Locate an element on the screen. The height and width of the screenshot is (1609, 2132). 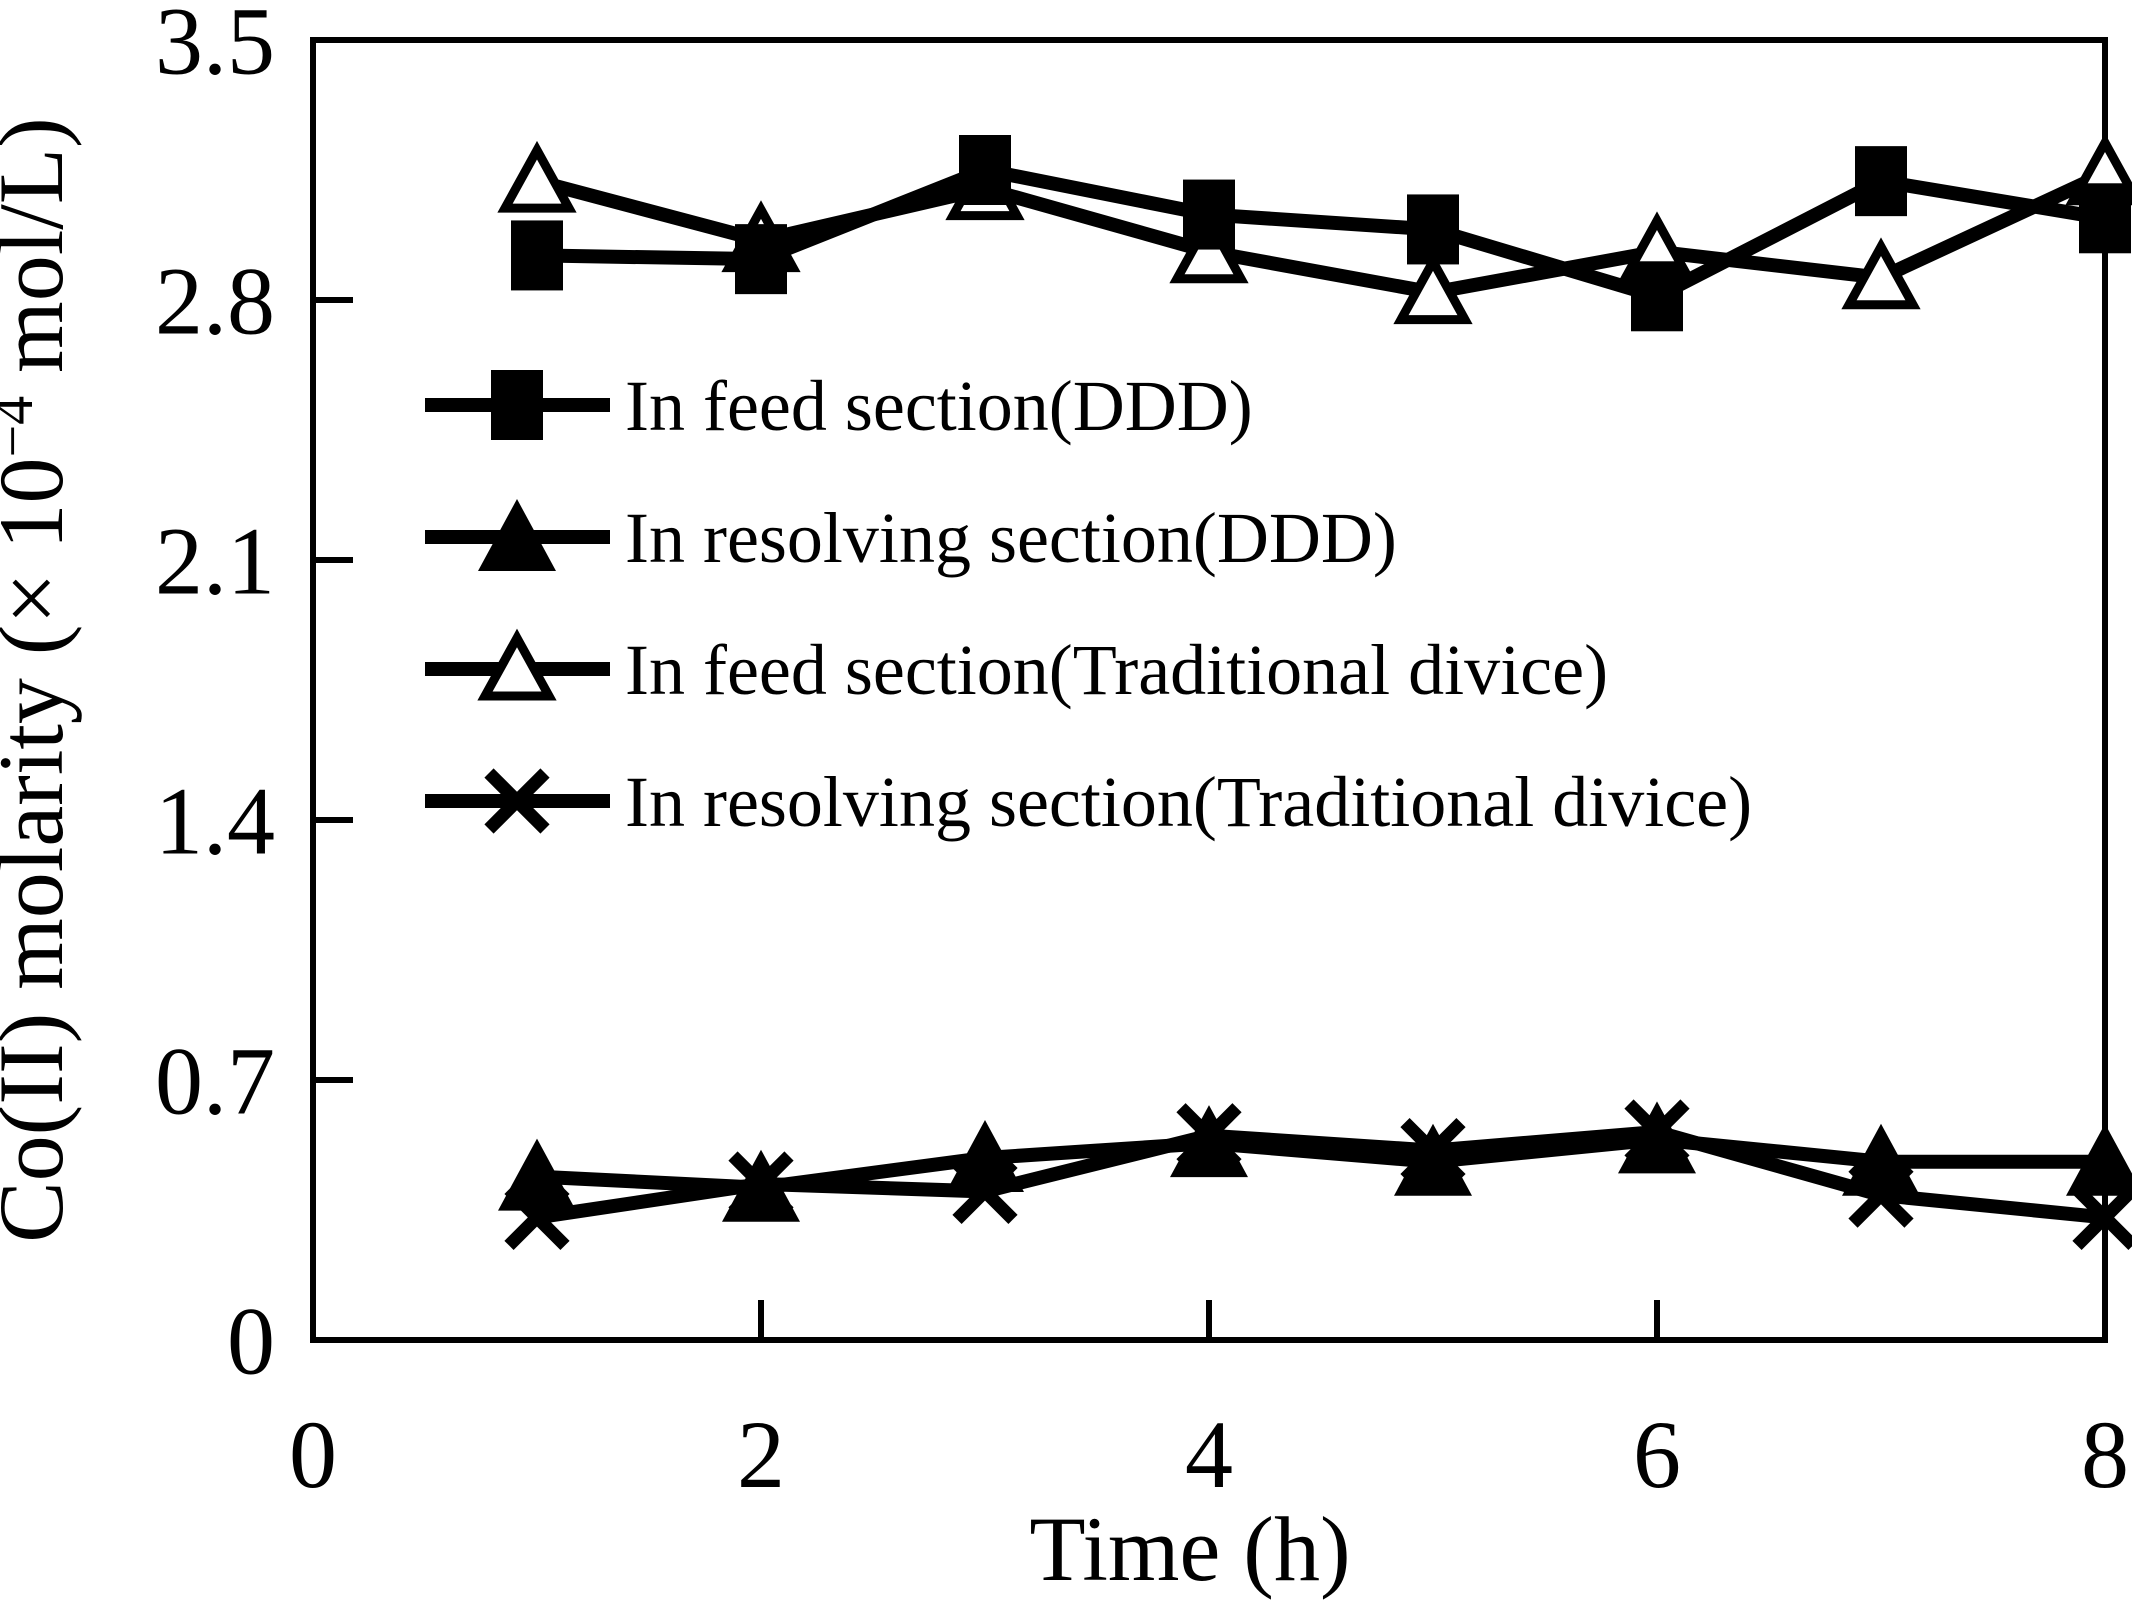
legend-item-1: In feed section(DDD) is located at coordinates (839, 406).